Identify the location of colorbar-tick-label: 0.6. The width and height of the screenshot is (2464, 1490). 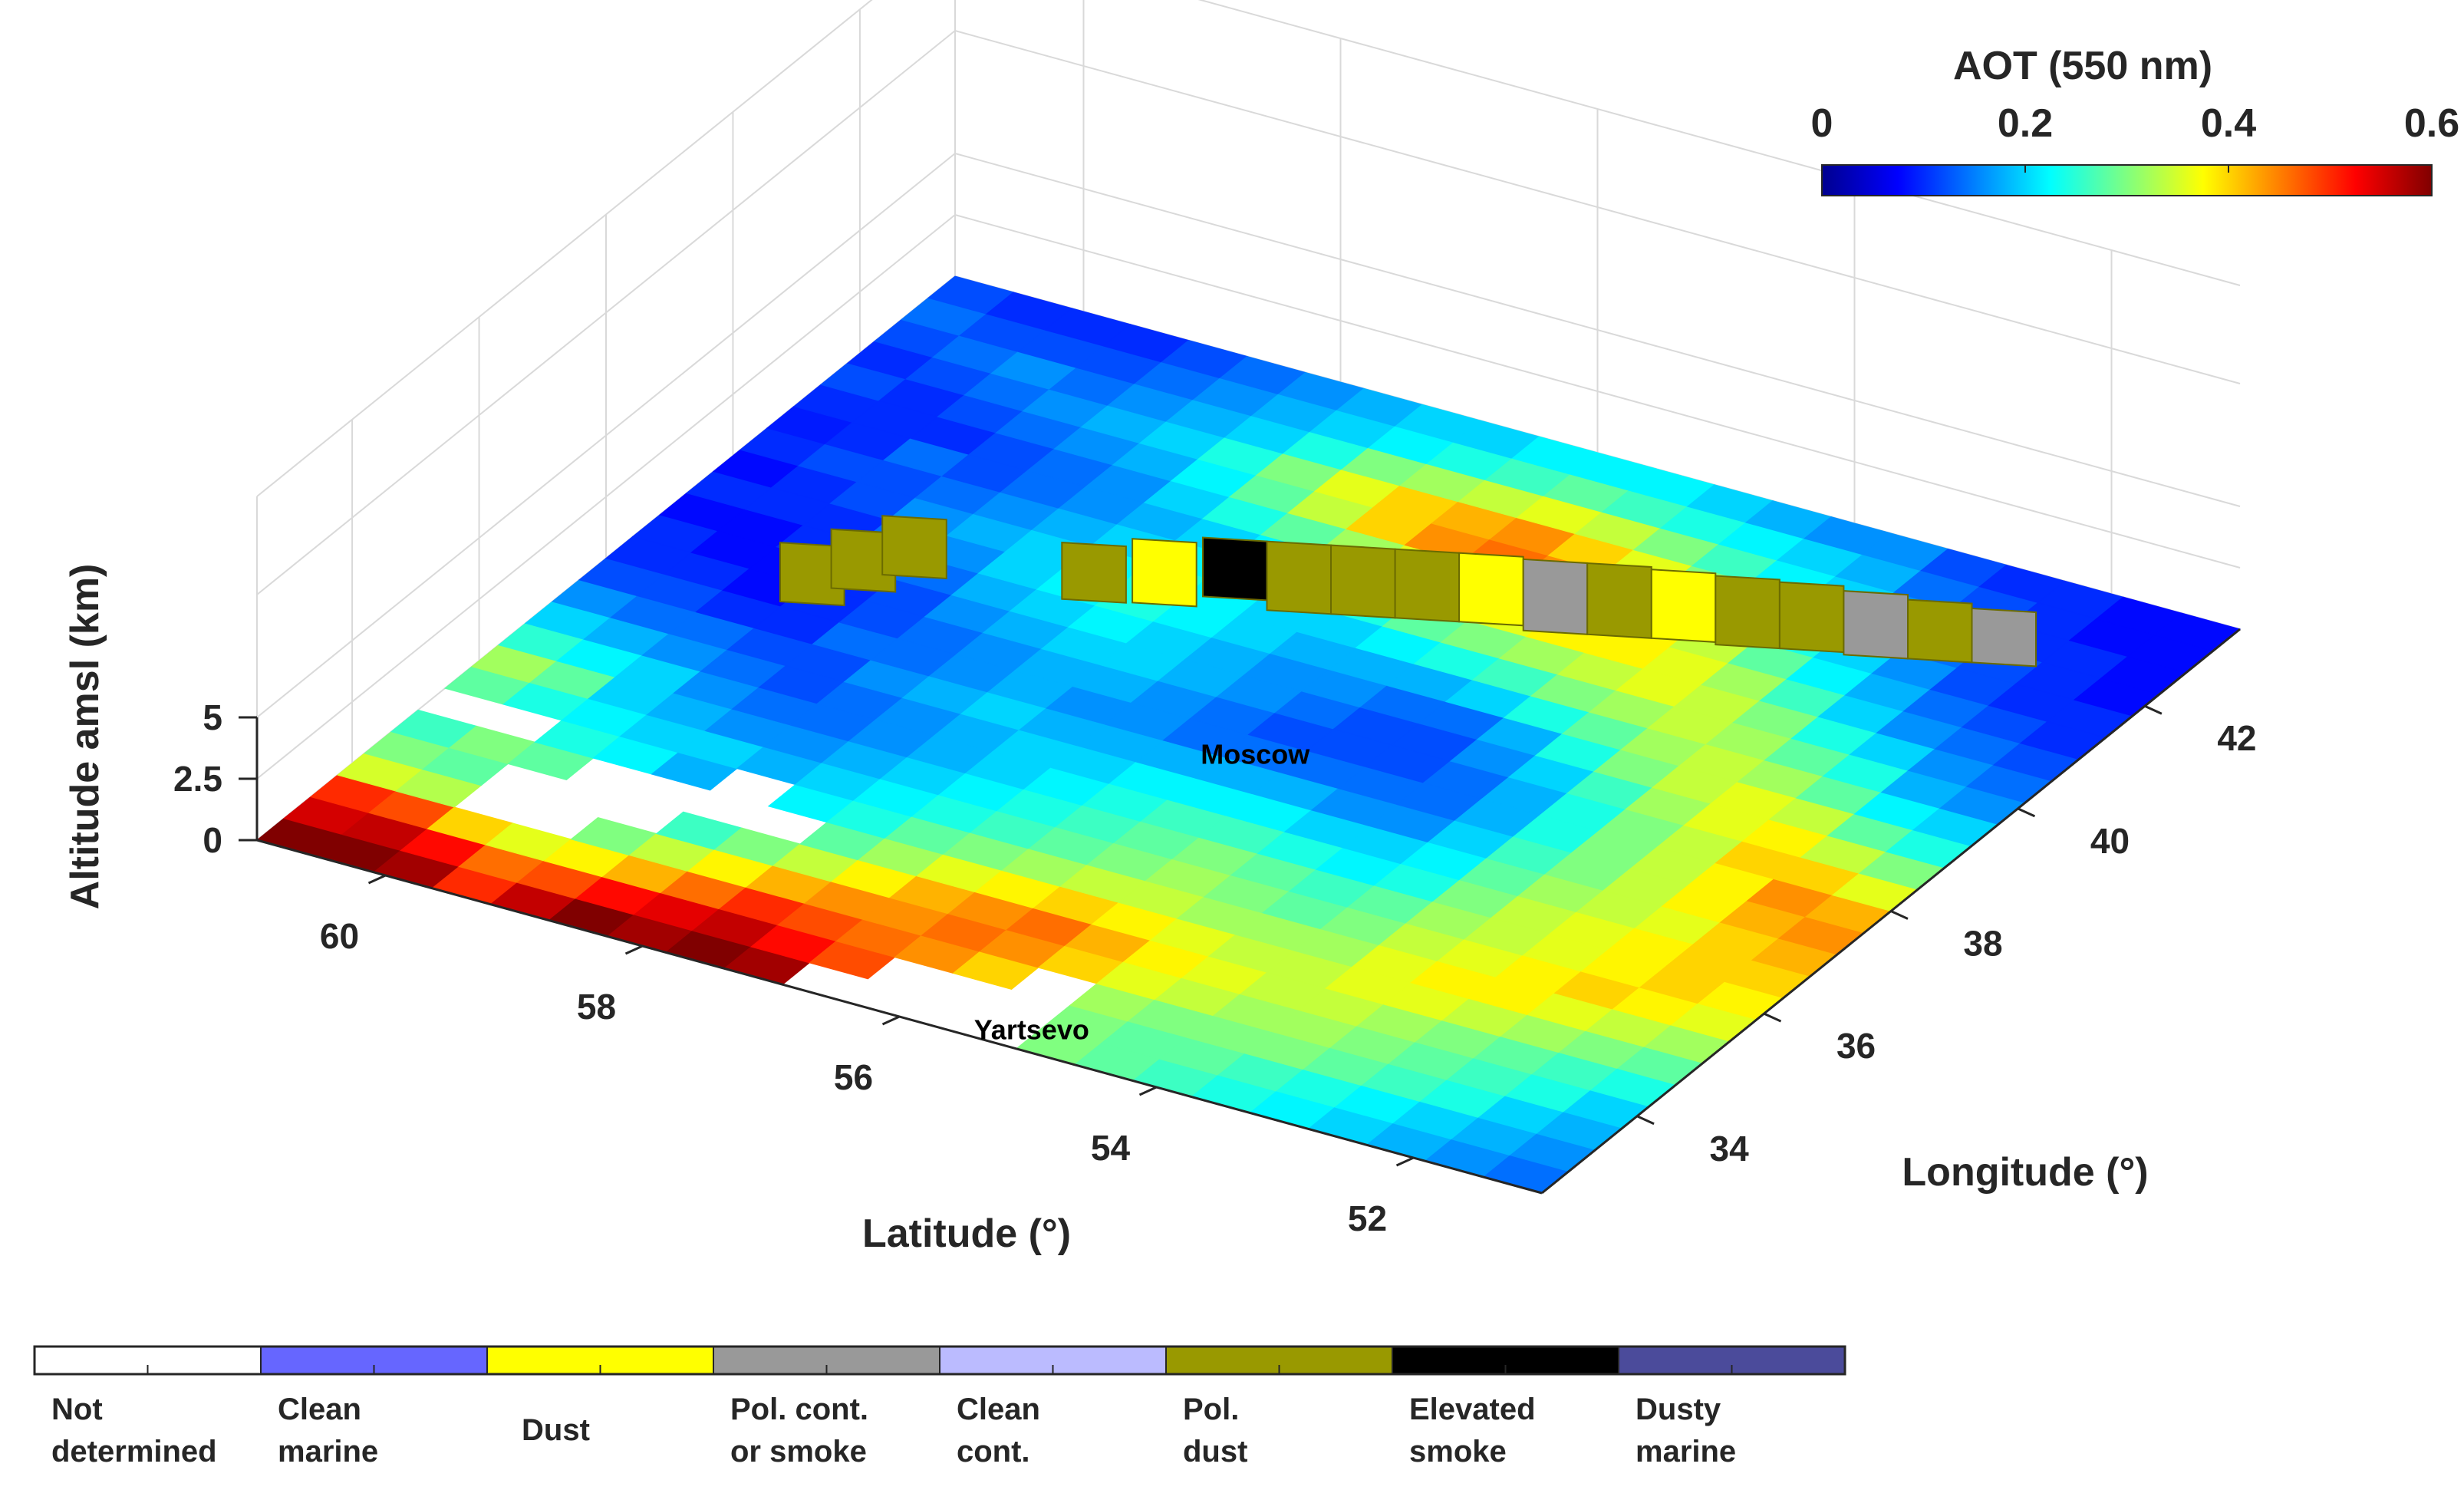
(2431, 123).